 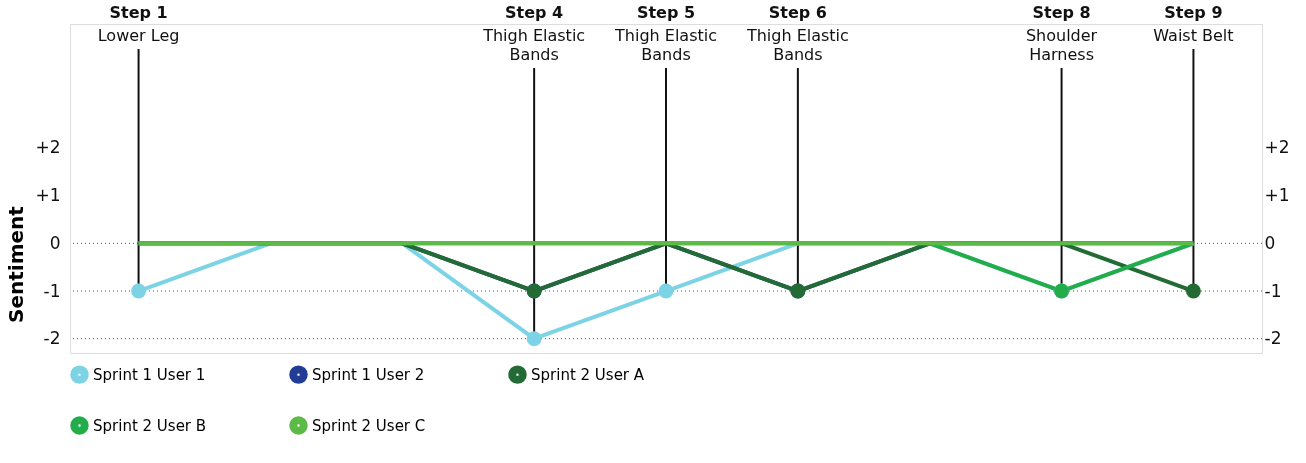 I want to click on legend-label: Sprint 1 User 2, so click(x=368, y=374).